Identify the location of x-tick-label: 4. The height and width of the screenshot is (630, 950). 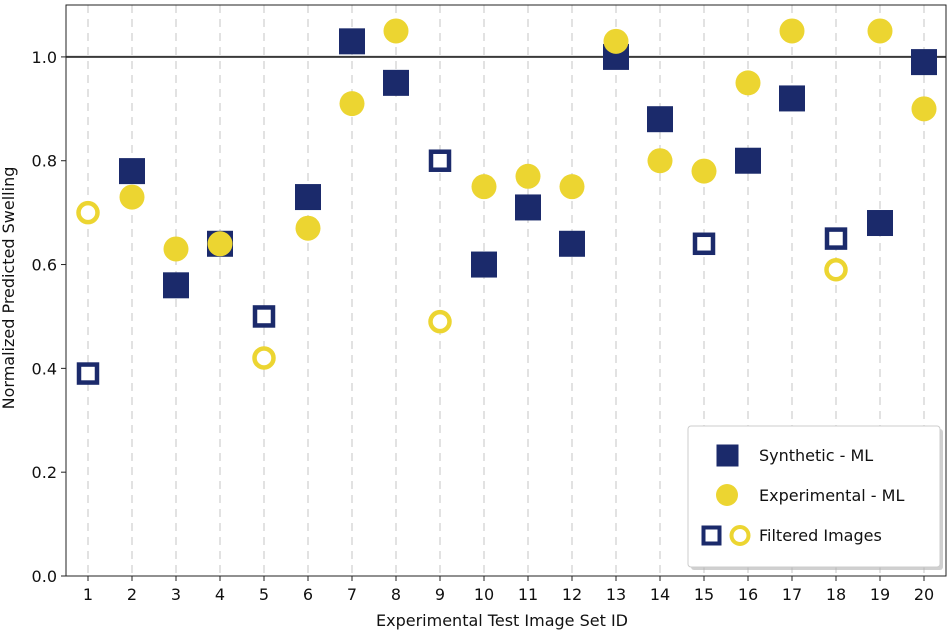
(220, 594).